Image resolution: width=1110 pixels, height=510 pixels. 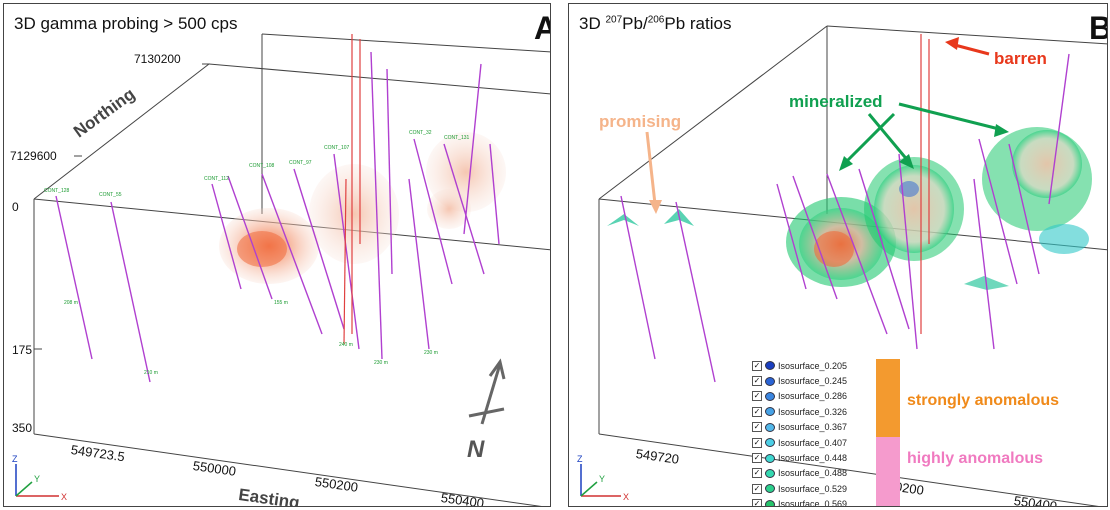 What do you see at coordinates (262, 166) in the screenshot?
I see `svg-text: CONT_108` at bounding box center [262, 166].